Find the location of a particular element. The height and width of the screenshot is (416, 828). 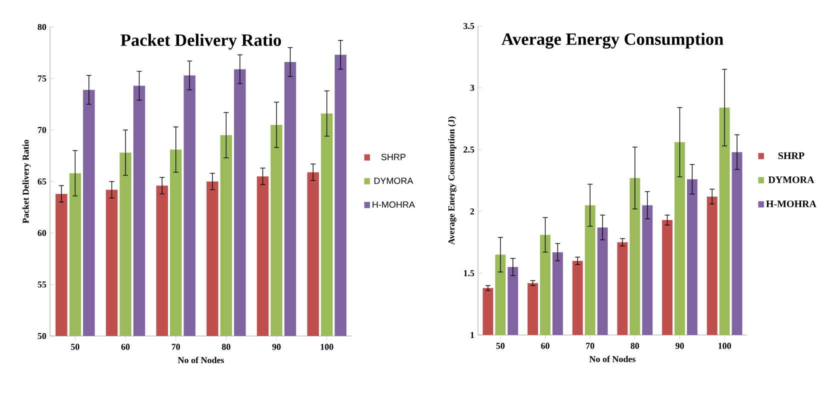

y-axis-title: Average Energy Consumption (J) is located at coordinates (452, 180).